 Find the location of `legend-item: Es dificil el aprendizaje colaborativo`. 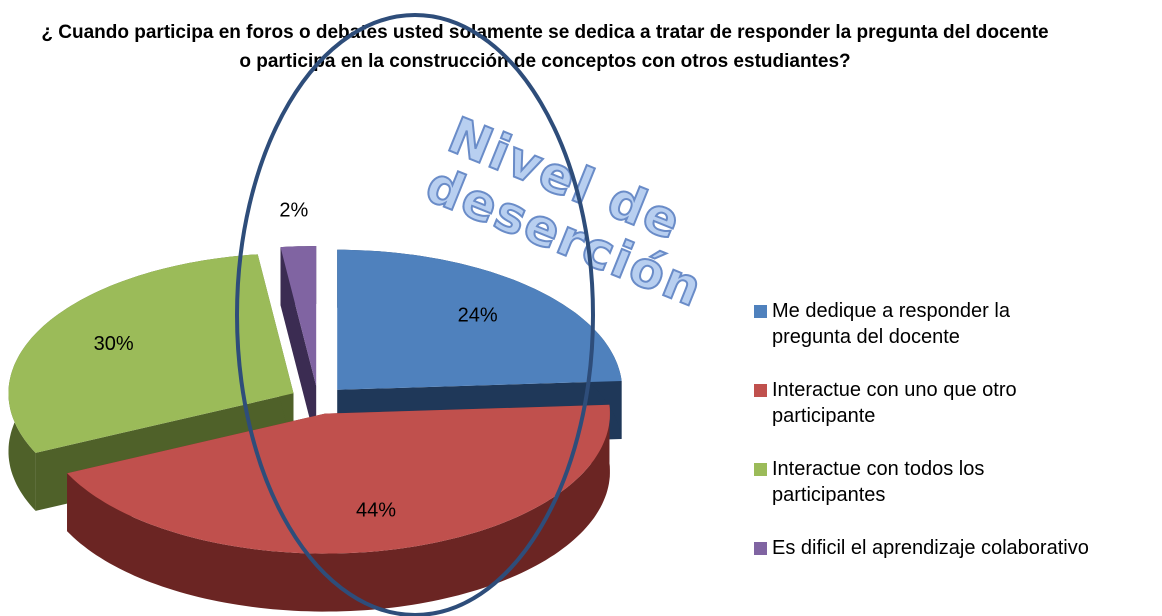

legend-item: Es dificil el aprendizaje colaborativo is located at coordinates (920, 548).